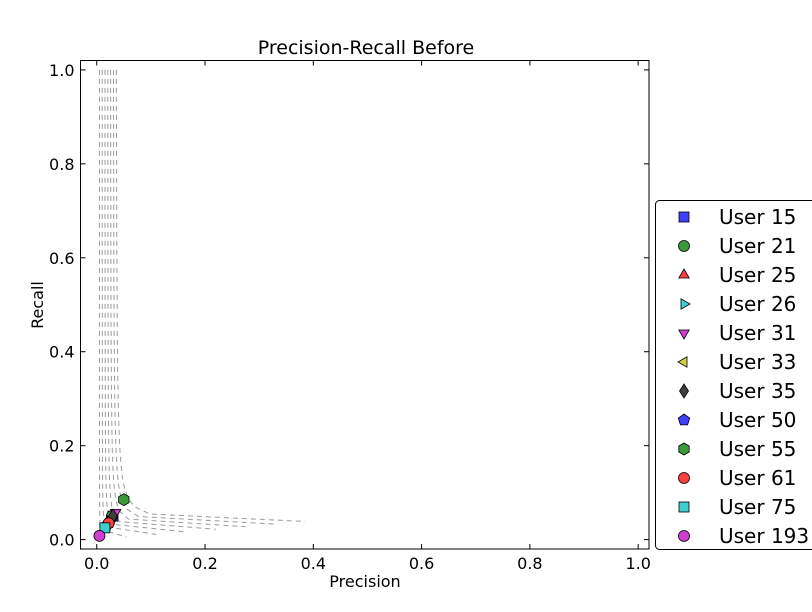 This screenshot has height=612, width=812. I want to click on legend-item-user-15: User 15, so click(737, 217).